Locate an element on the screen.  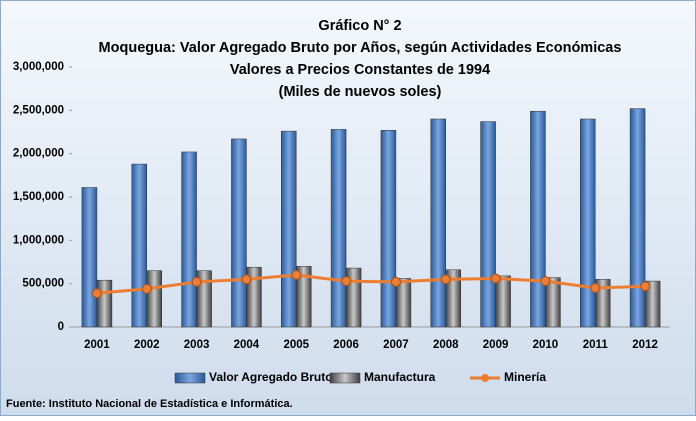
y-tick-label: 2,000,000 is located at coordinates (38, 154).